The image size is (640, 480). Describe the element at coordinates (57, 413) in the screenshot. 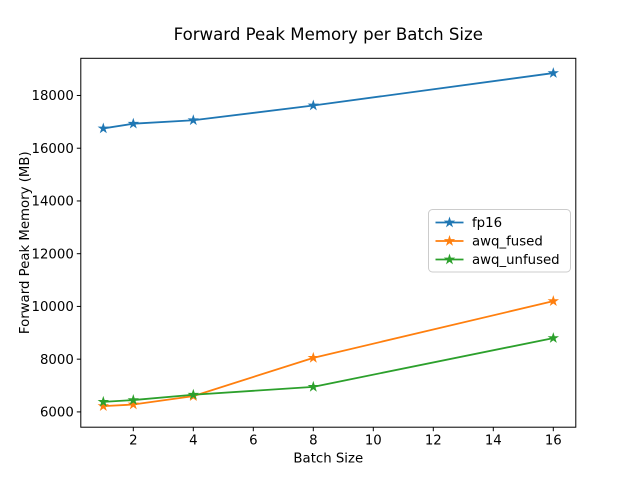

I see `y-tick-label: 6000` at that location.